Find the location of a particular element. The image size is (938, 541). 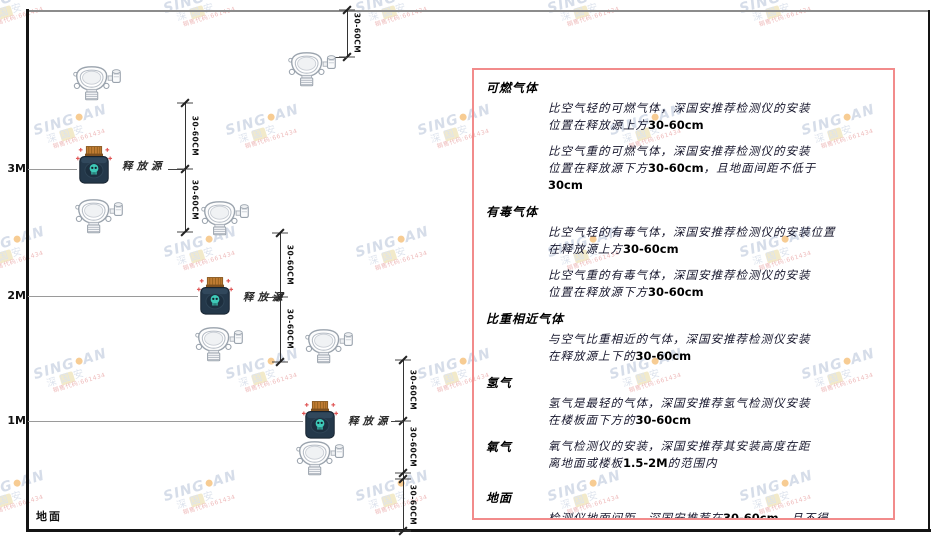

section-paragraph: 氢气是最轻的气体，深国安推荐氢气检测仪安装 在楼板面下方的30-60cm is located at coordinates (679, 411).